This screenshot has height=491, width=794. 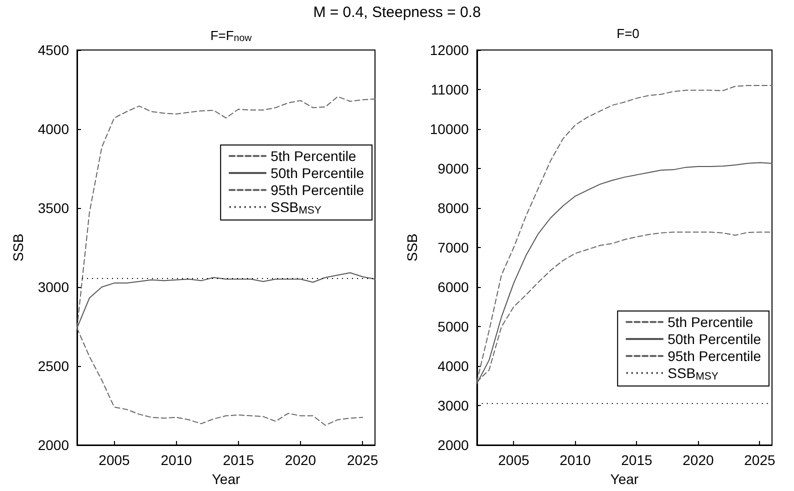 I want to click on y-tick-label: 7000, so click(x=454, y=248).